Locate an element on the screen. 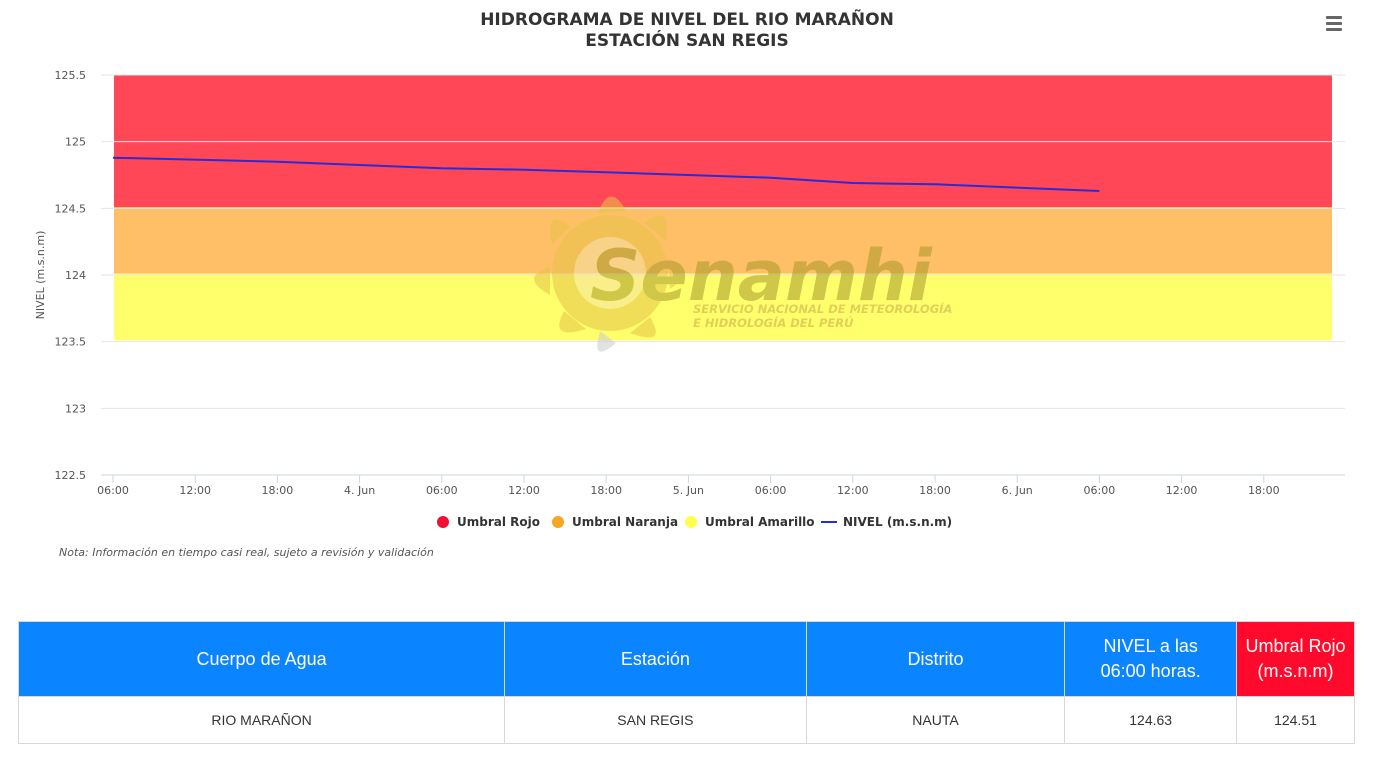 This screenshot has width=1383, height=758. header-estacion: Estación is located at coordinates (655, 659).